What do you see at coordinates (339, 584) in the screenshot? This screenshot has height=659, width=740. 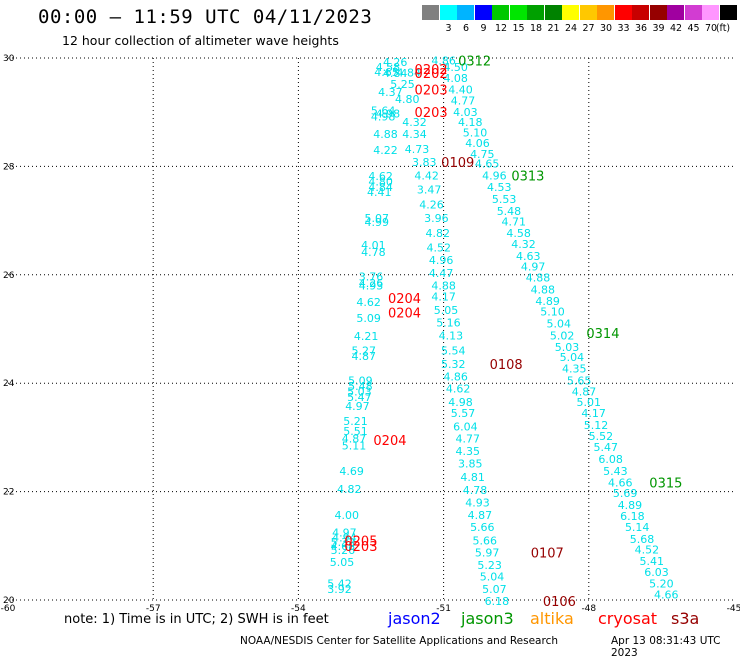 I see `wave-height-point: 5.42` at bounding box center [339, 584].